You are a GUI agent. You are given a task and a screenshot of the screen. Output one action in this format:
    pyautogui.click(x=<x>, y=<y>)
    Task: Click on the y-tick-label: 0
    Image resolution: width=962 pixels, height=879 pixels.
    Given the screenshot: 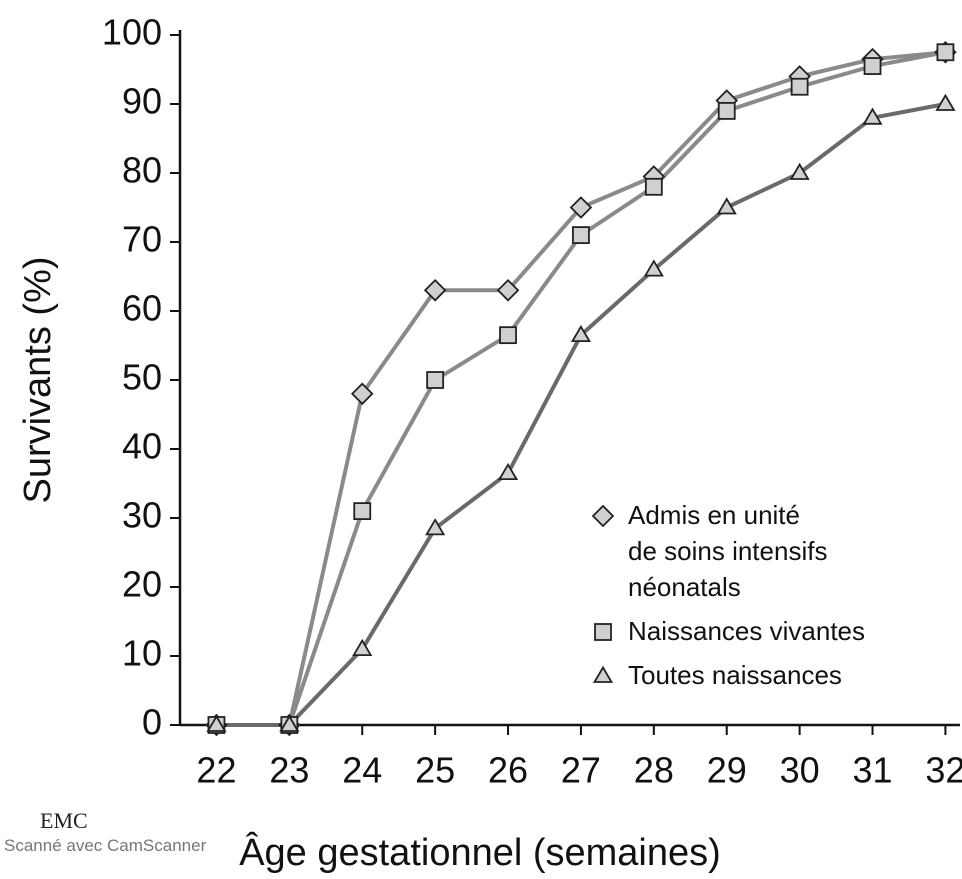 What is the action you would take?
    pyautogui.click(x=152, y=722)
    